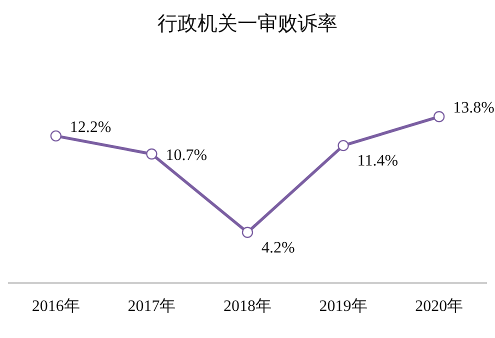  Describe the element at coordinates (377, 161) in the screenshot. I see `data-label: 11.4%` at that location.